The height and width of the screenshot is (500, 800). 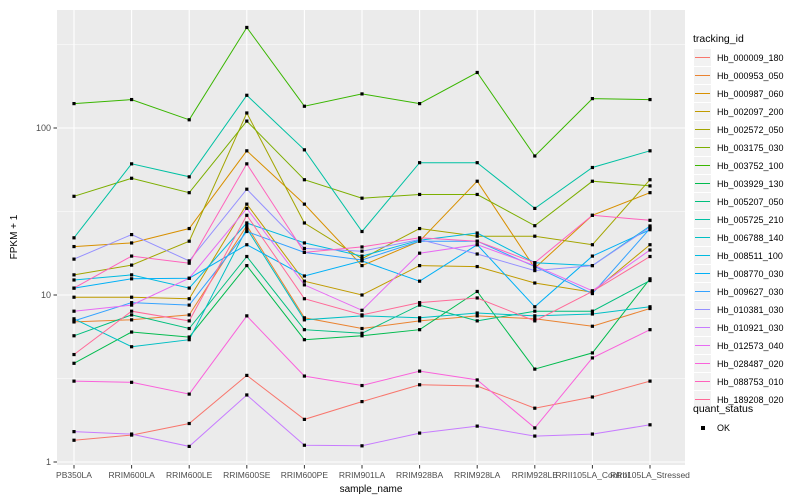 What do you see at coordinates (14, 237) in the screenshot?
I see `y-axis-title: FPKM + 1` at bounding box center [14, 237].